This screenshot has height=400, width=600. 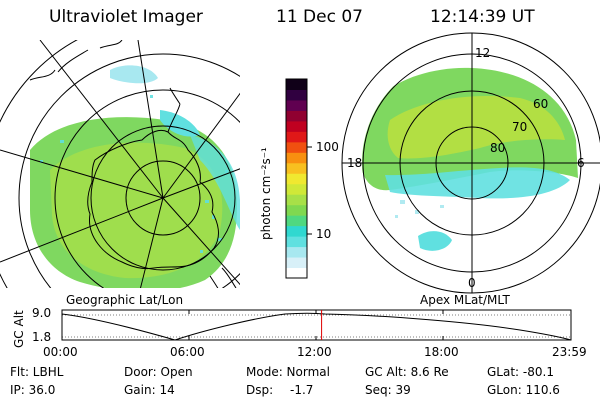 I want to click on timeline-ymin: 1.8, so click(x=42, y=337).